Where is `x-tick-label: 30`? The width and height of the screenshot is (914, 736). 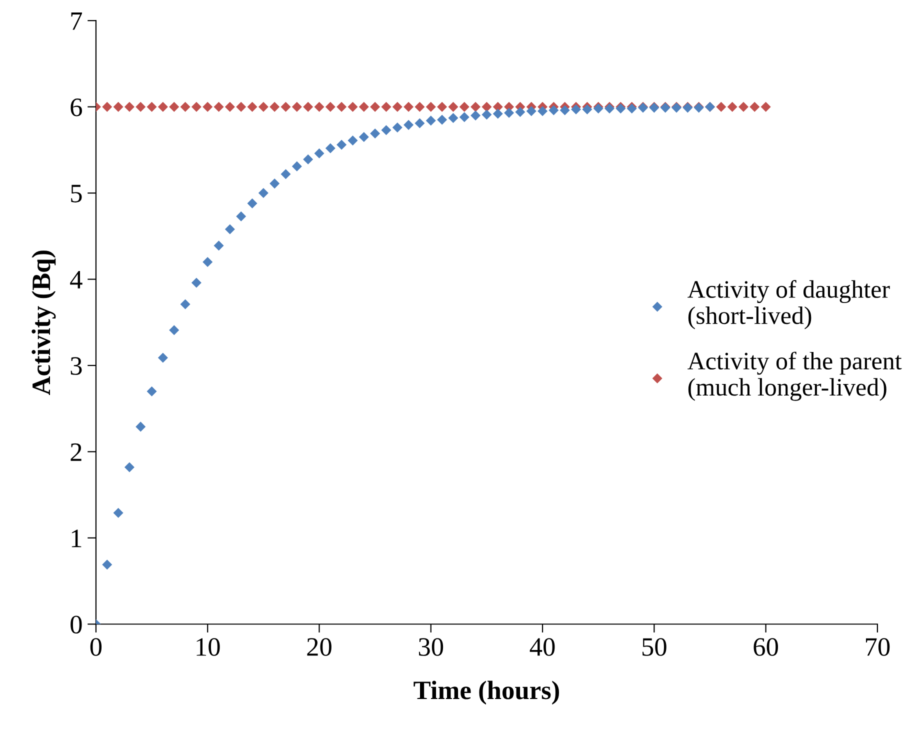 x-tick-label: 30 is located at coordinates (431, 647).